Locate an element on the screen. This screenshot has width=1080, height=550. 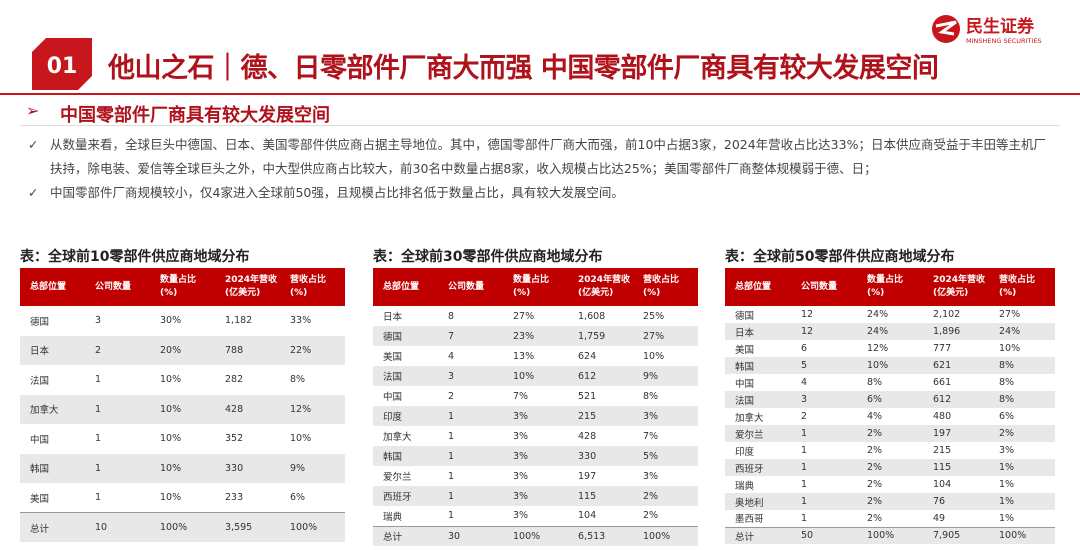
table-row: 美国 4 13% 624 10% is located at coordinates (535, 356).